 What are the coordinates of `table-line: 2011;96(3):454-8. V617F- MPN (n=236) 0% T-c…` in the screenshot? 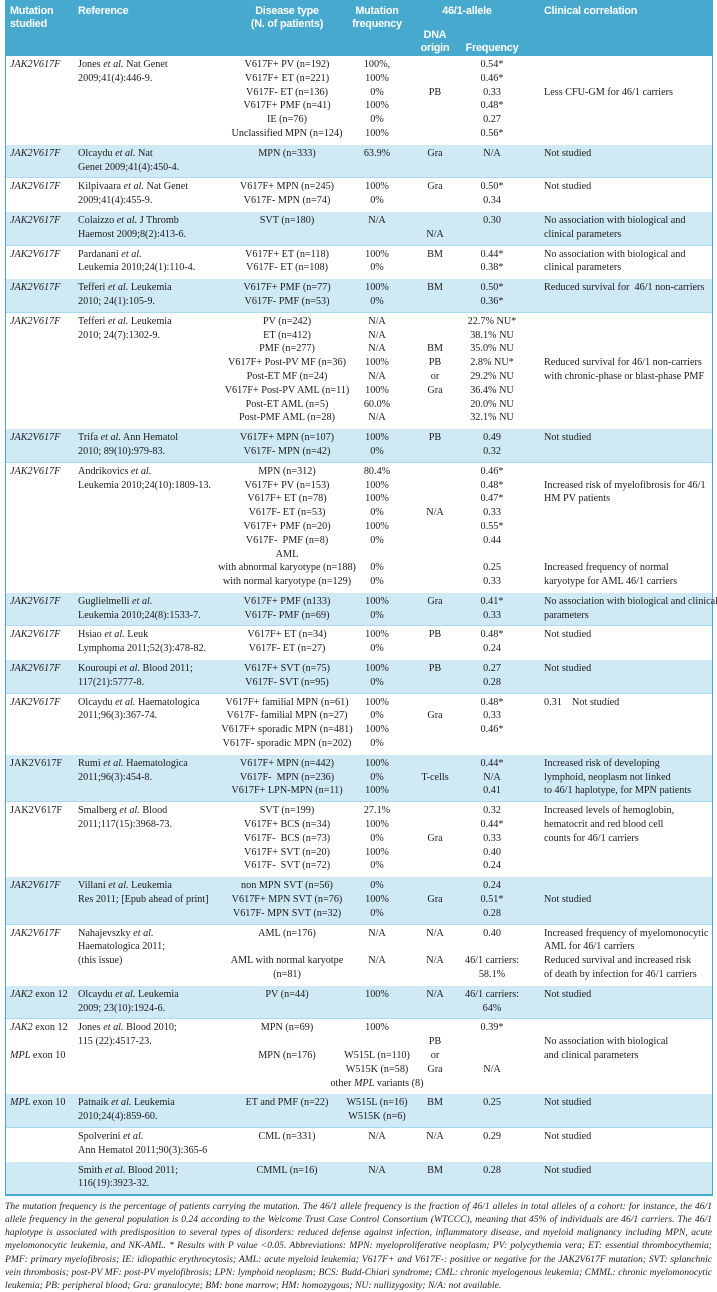 It's located at (359, 778).